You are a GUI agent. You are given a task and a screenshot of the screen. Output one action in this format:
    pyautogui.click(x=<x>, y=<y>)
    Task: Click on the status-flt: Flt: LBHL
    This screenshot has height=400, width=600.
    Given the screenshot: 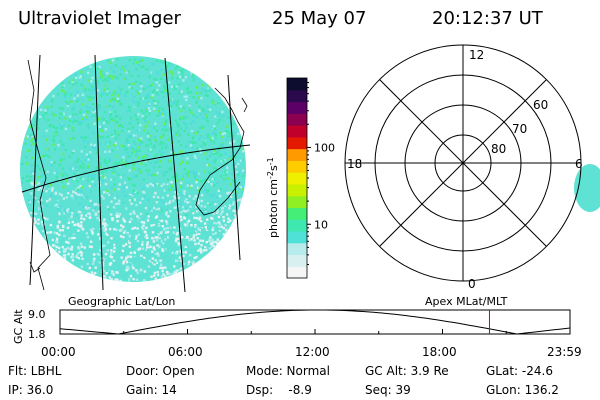 What is the action you would take?
    pyautogui.click(x=35, y=371)
    